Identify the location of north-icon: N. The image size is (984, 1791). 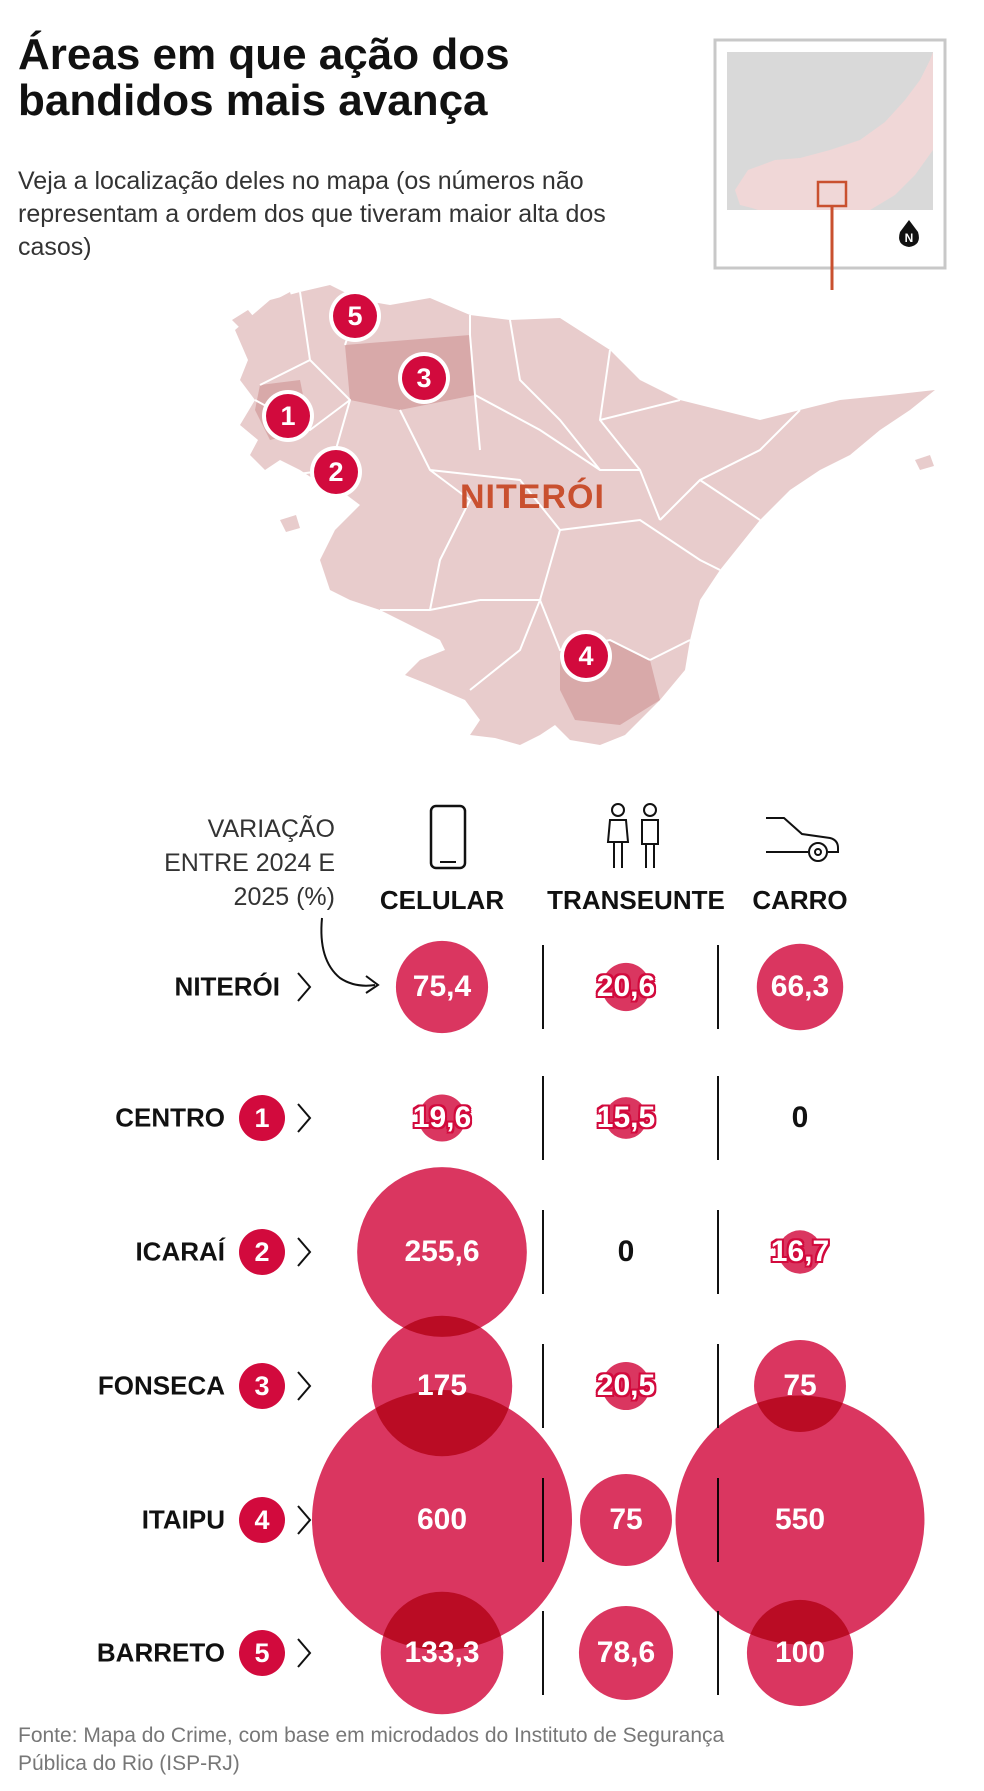
(909, 233).